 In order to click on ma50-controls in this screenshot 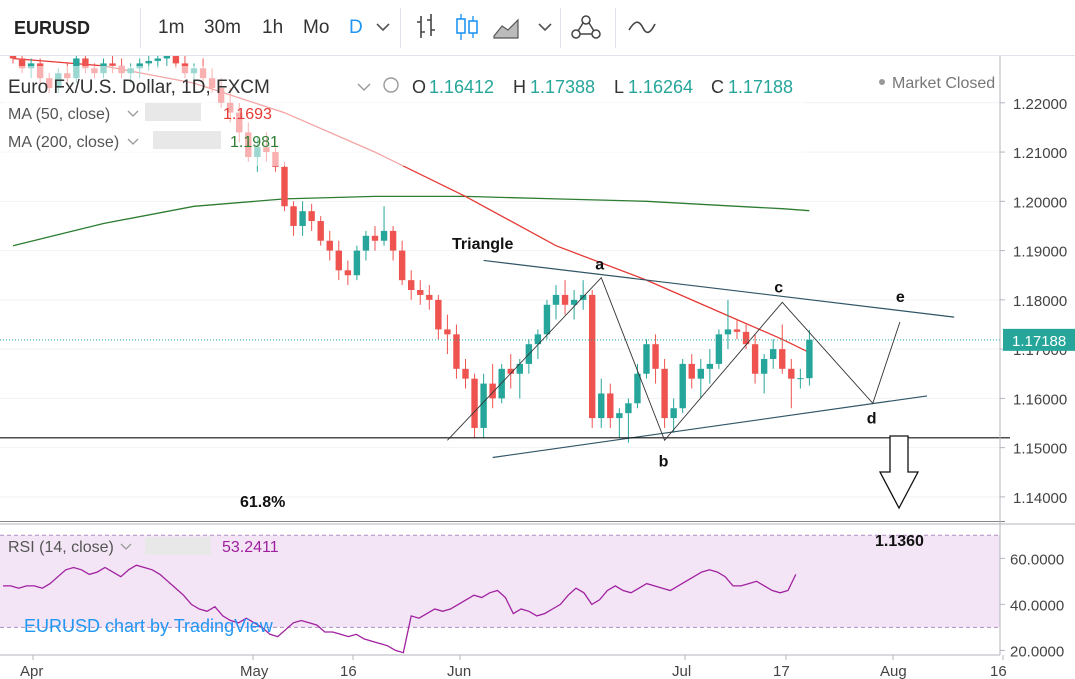, I will do `click(173, 112)`.